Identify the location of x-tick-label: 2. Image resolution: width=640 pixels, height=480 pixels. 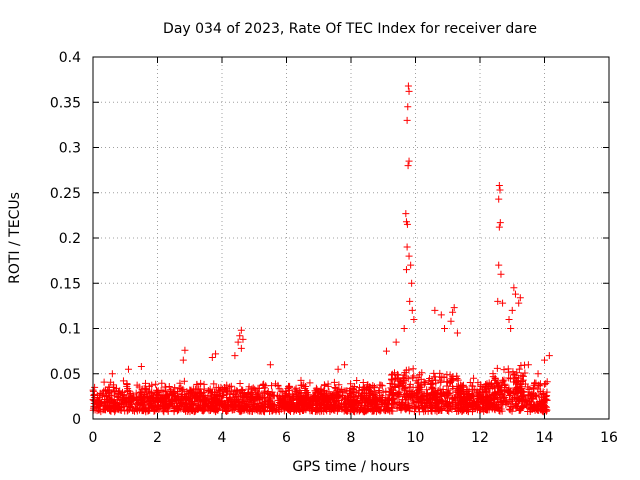
(157, 438).